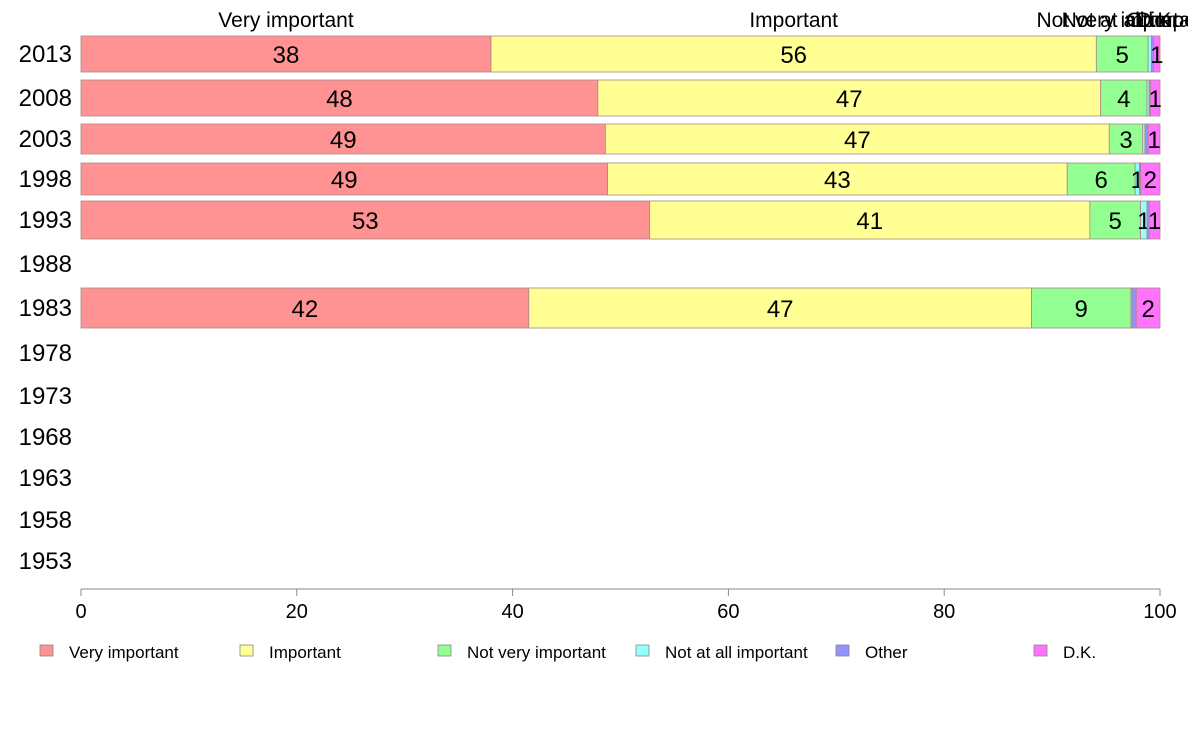 This screenshot has width=1188, height=736. Describe the element at coordinates (45, 478) in the screenshot. I see `year-label-1963: 1963` at that location.